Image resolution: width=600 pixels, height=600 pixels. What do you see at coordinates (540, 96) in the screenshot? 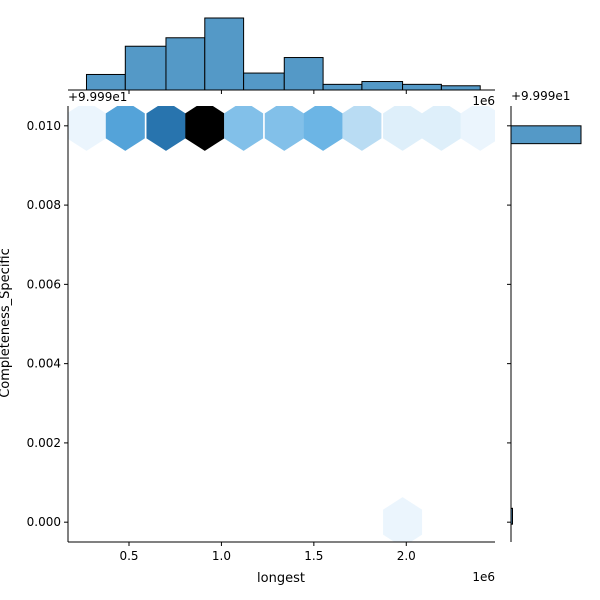
I see `right-hist-y-offset-label: +9.999e1` at bounding box center [540, 96].